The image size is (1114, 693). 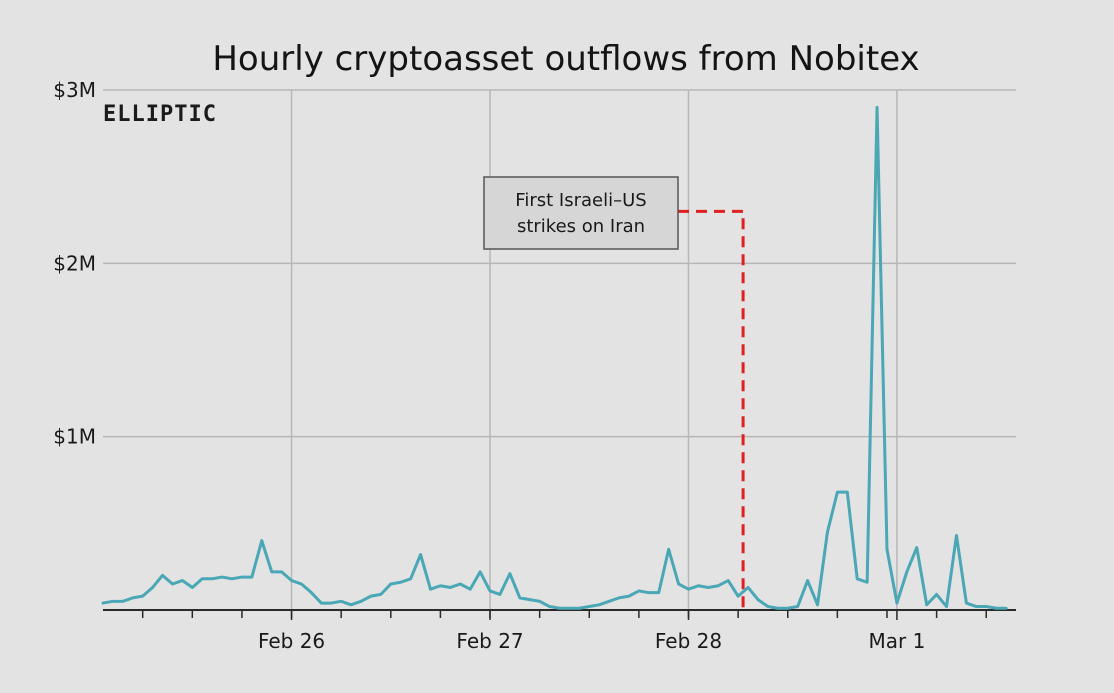 What do you see at coordinates (291, 641) in the screenshot?
I see `x-tick-label: Feb 26` at bounding box center [291, 641].